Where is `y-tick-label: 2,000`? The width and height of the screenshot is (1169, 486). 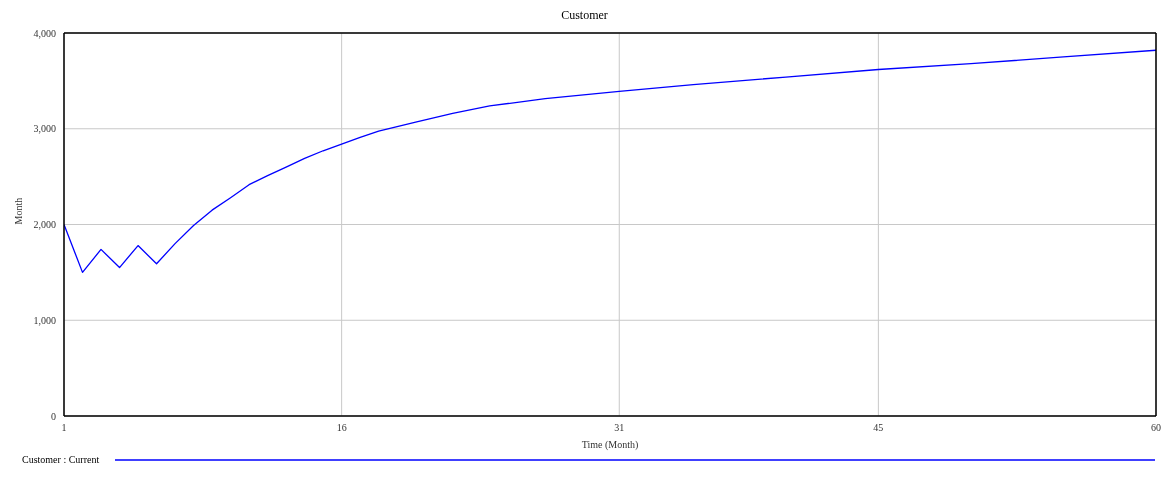
y-tick-label: 2,000 is located at coordinates (44, 225).